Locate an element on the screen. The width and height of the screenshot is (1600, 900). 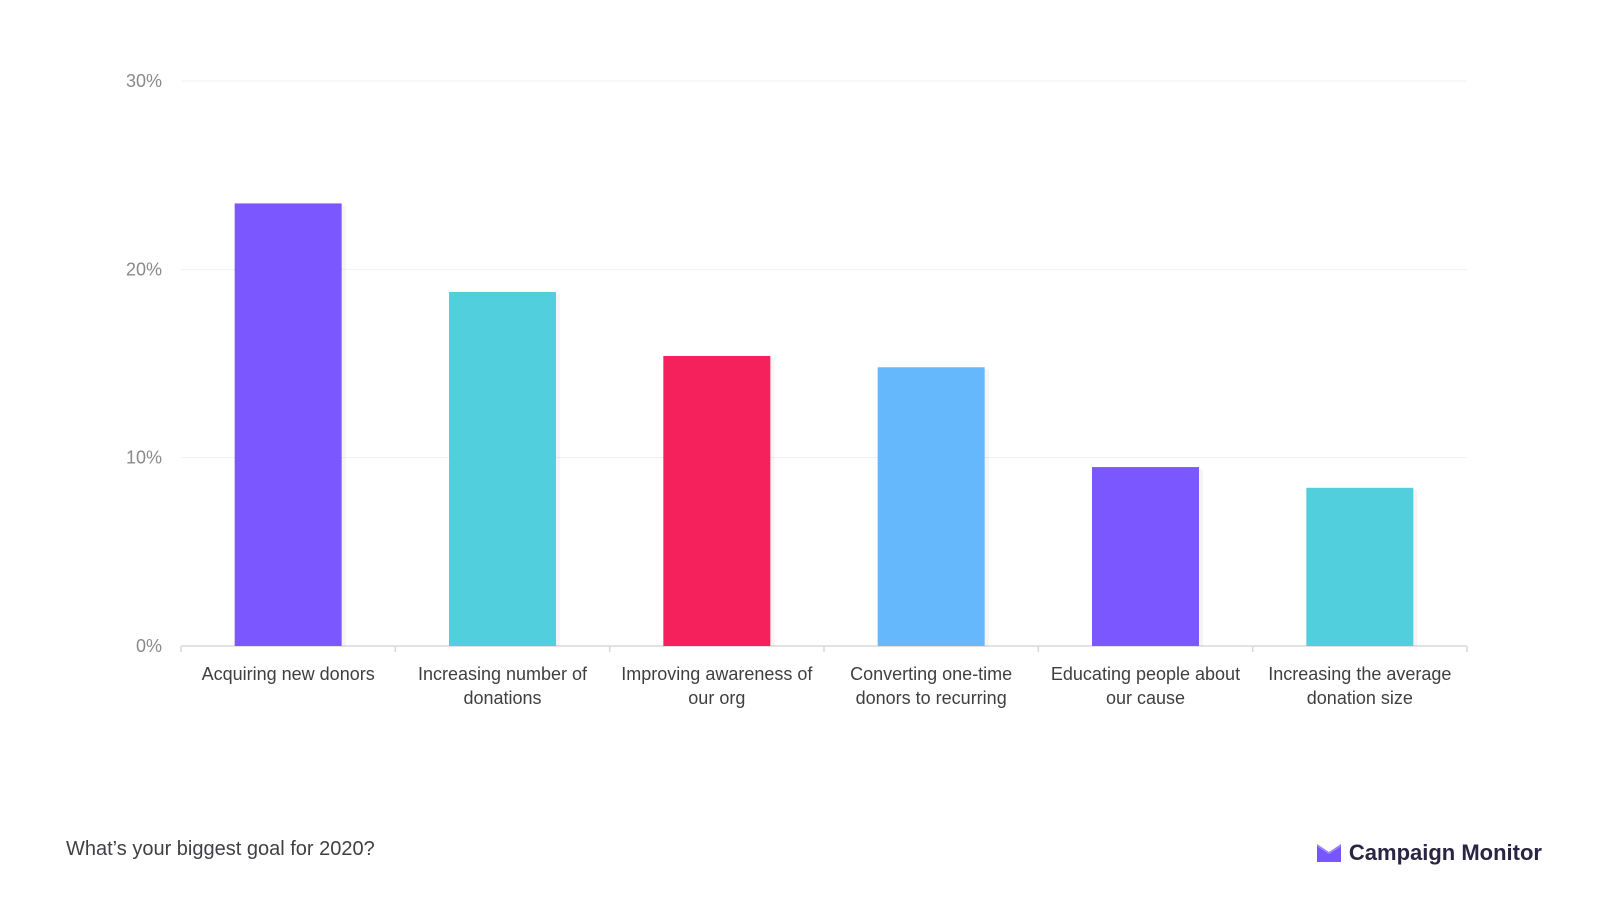
y-axis-tick-labels: 0% 10% 20% 30% is located at coordinates (144, 363).